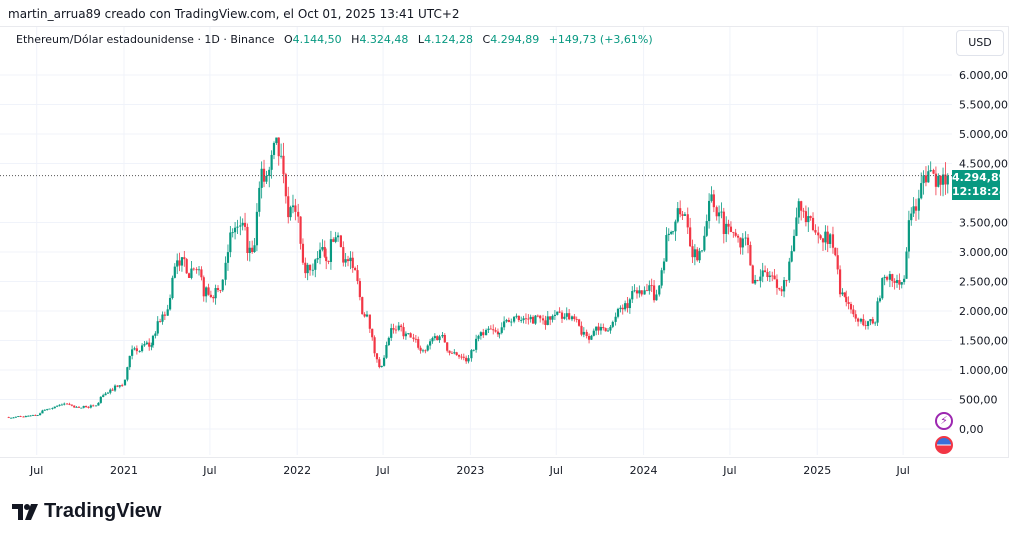  Describe the element at coordinates (600, 39) in the screenshot. I see `change-value: +149,73 (+3,61%)` at that location.